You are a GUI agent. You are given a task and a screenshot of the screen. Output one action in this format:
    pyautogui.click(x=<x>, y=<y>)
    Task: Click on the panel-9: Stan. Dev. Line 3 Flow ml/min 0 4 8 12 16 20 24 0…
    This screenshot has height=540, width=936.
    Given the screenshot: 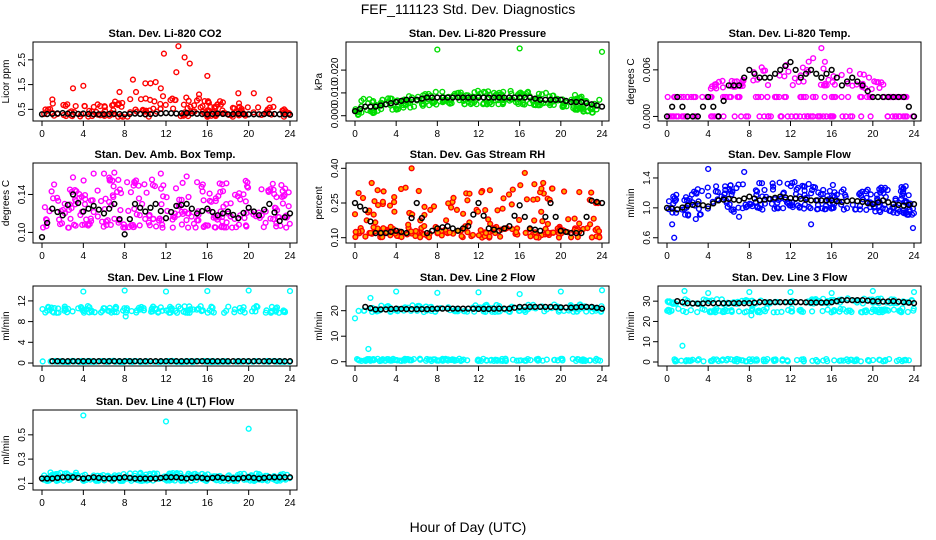 What is the action you would take?
    pyautogui.click(x=774, y=328)
    